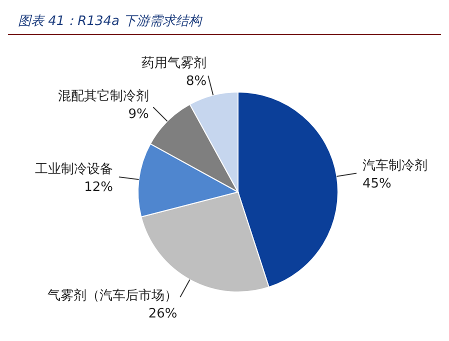 The image size is (449, 341). What do you see at coordinates (103, 96) in the screenshot?
I see `slice-label: 混配其它制冷剂` at bounding box center [103, 96].